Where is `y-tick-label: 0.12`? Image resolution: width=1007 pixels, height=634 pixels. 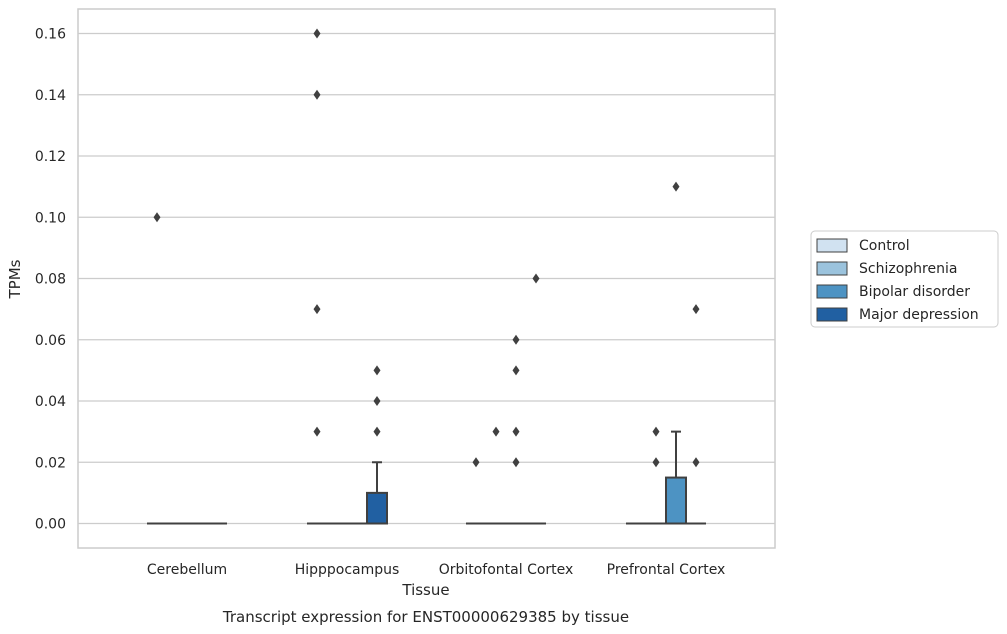 y-tick-label: 0.12 is located at coordinates (50, 157).